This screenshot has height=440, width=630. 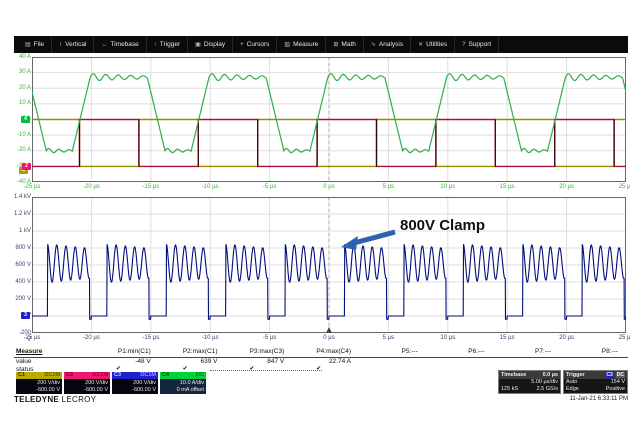 I want to click on measure-param-header-p5: P5:---, so click(x=394, y=353).